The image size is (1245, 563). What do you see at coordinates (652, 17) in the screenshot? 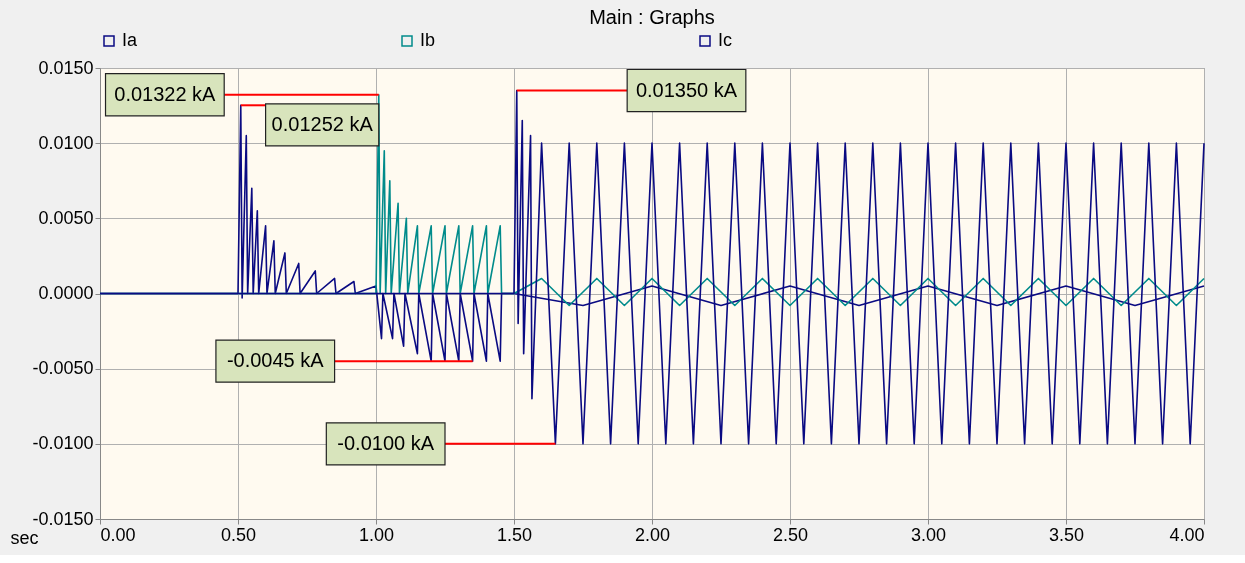
I see `chart-title: Main : Graphs` at bounding box center [652, 17].